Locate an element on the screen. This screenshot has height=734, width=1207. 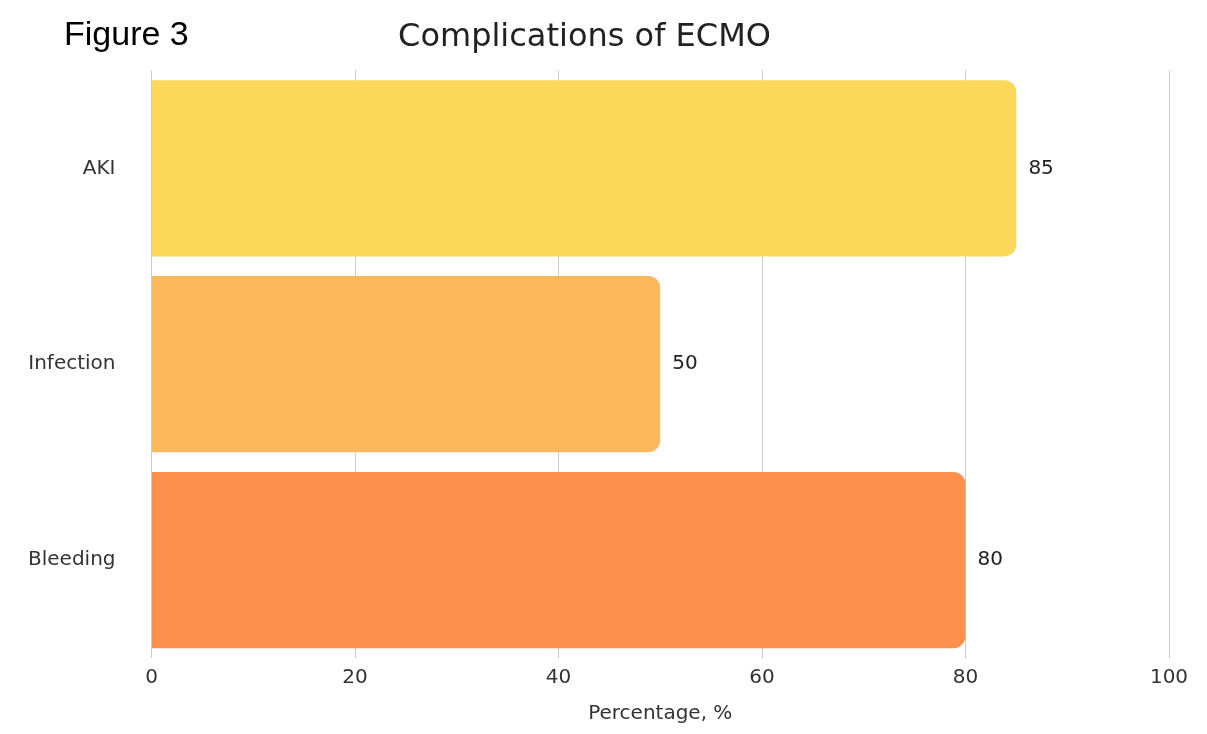
x-tick-label: 100 is located at coordinates (1169, 676).